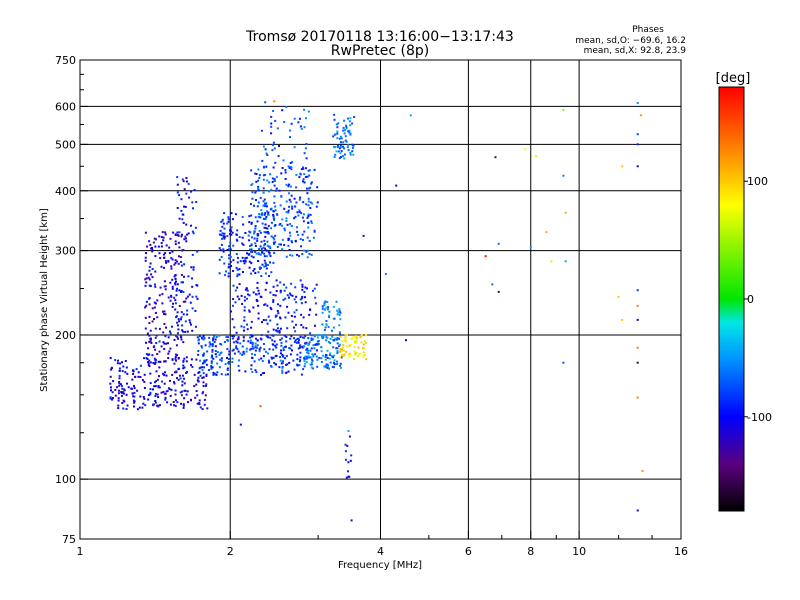  I want to click on x-tick-label: 8, so click(530, 551).